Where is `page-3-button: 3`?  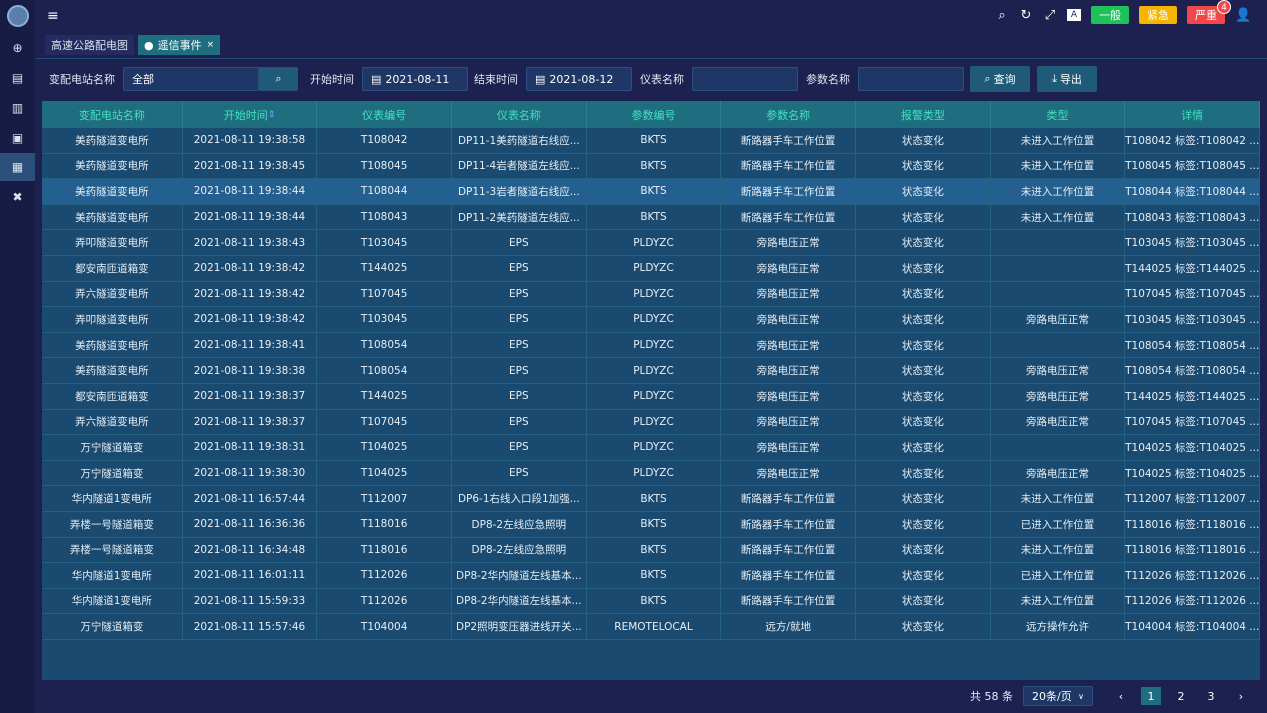
page-3-button: 3 is located at coordinates (1211, 696).